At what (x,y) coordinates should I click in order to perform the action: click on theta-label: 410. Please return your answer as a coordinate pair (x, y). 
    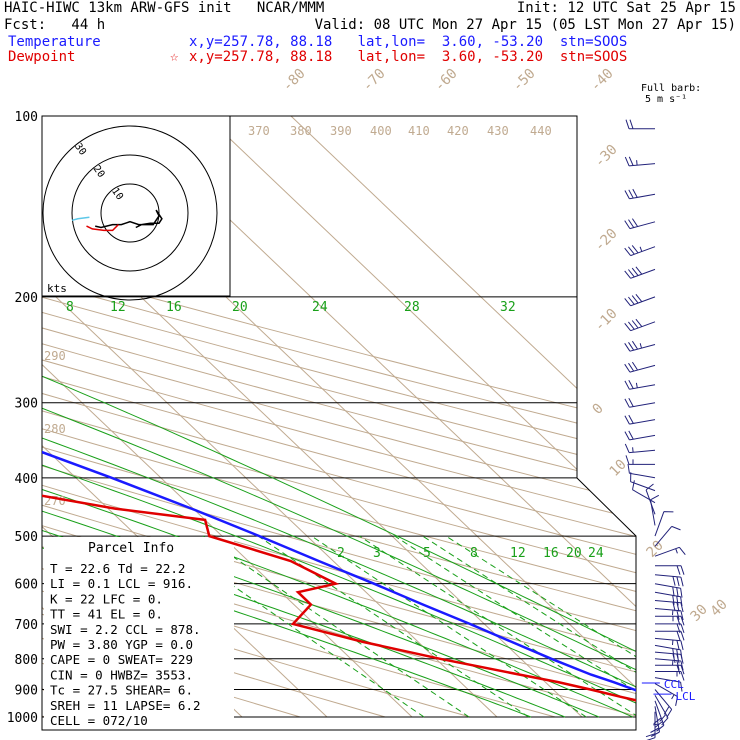
    Looking at the image, I should click on (419, 131).